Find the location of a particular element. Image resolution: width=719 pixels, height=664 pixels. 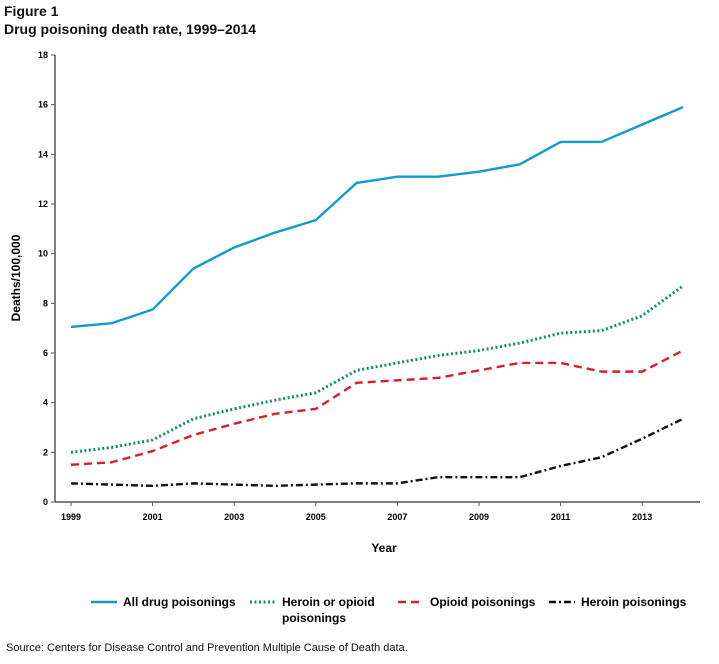

y-tick-label: 0 is located at coordinates (45, 502).